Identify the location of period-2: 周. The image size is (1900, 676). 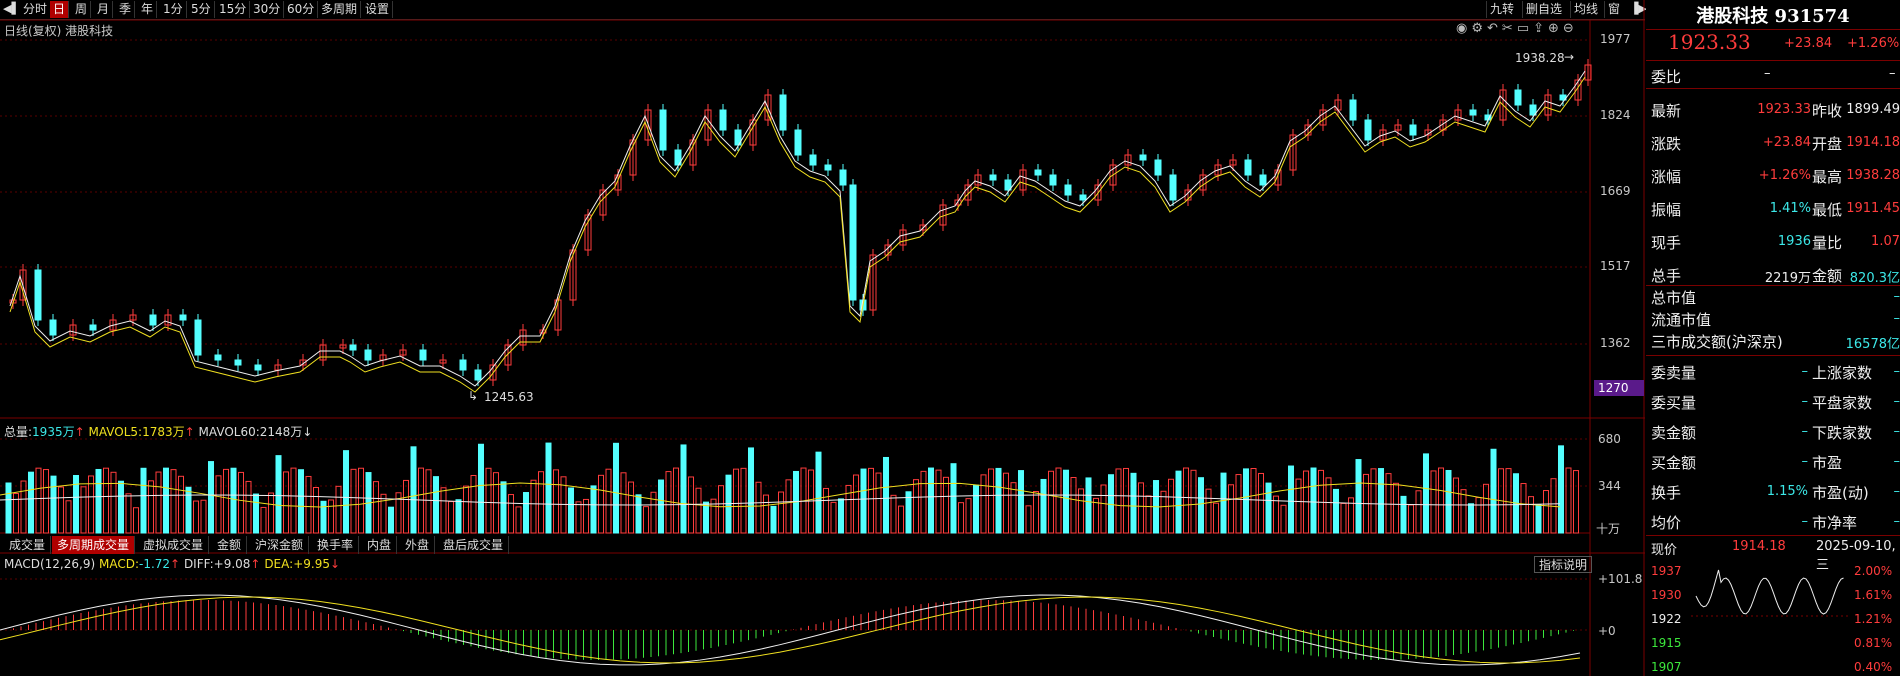
(82, 9).